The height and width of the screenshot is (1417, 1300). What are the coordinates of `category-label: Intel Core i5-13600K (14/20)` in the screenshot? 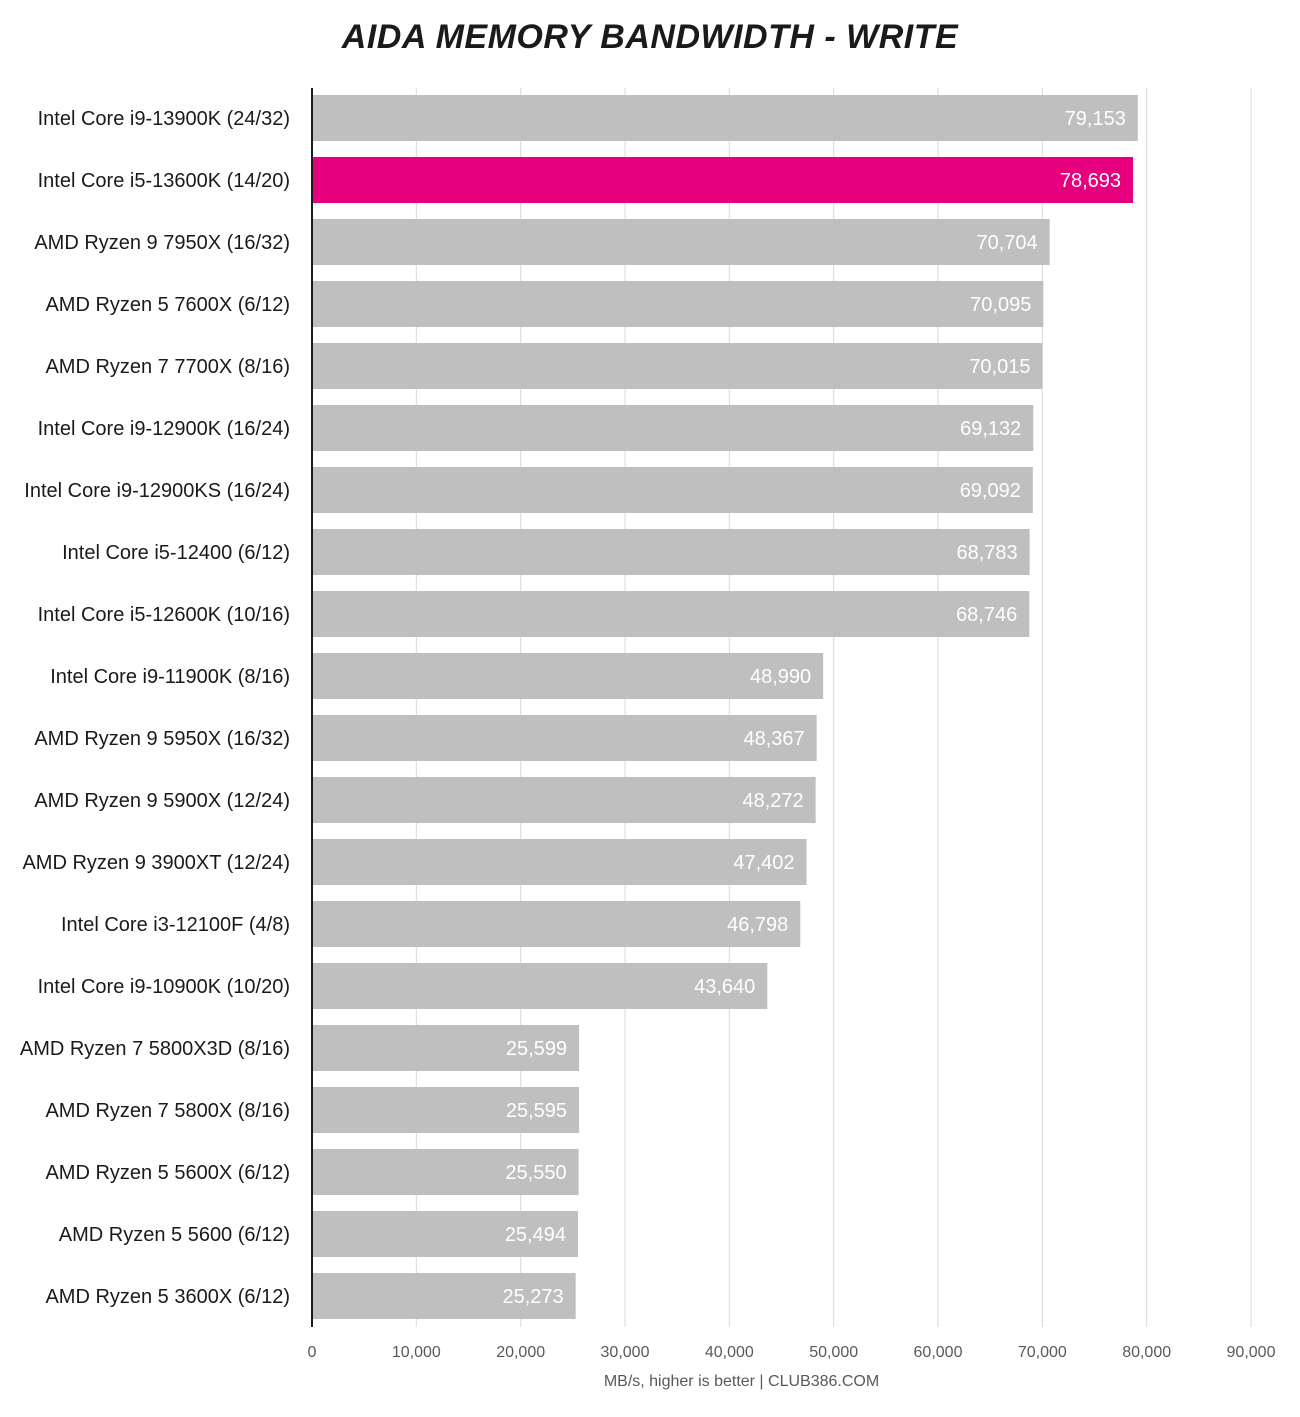 It's located at (164, 181).